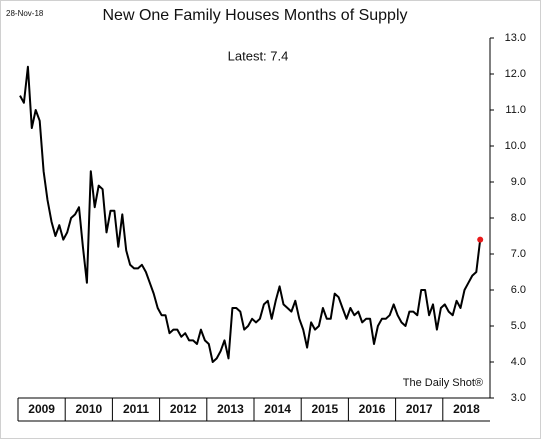  What do you see at coordinates (515, 146) in the screenshot?
I see `y-tick-label: 10.0` at bounding box center [515, 146].